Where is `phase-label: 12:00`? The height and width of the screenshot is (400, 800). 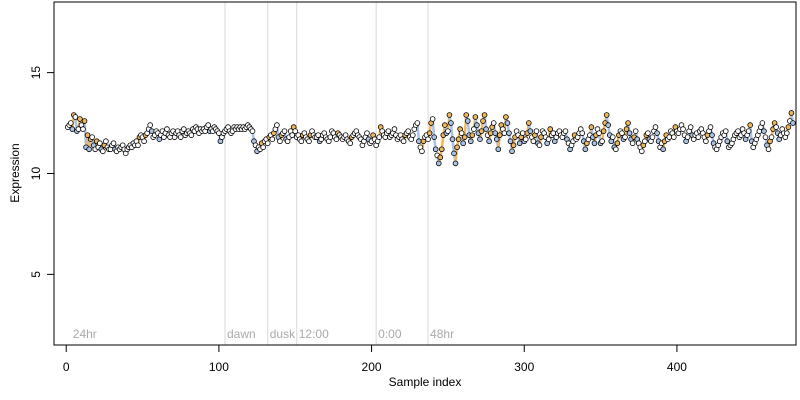
phase-label: 12:00 is located at coordinates (314, 334).